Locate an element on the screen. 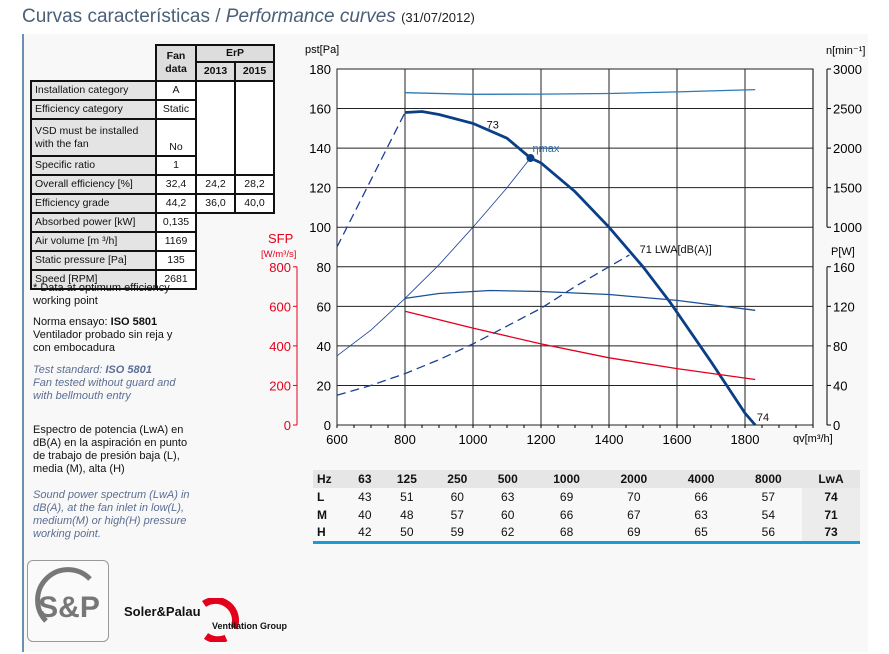  sound-cell: 43 is located at coordinates (365, 497).